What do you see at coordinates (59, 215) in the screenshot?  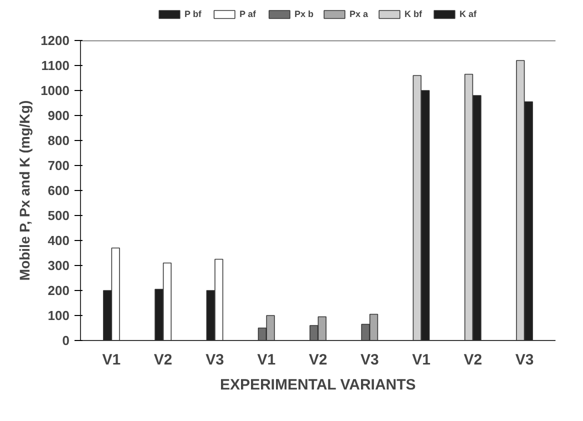 I see `y-tick-label: 500` at bounding box center [59, 215].